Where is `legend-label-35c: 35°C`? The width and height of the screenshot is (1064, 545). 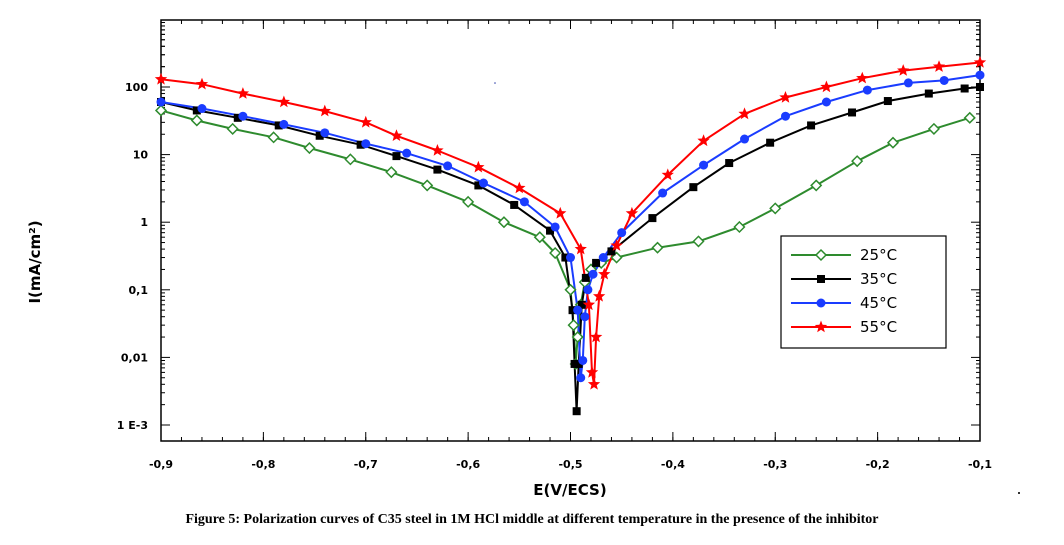 legend-label-35c: 35°C is located at coordinates (878, 279).